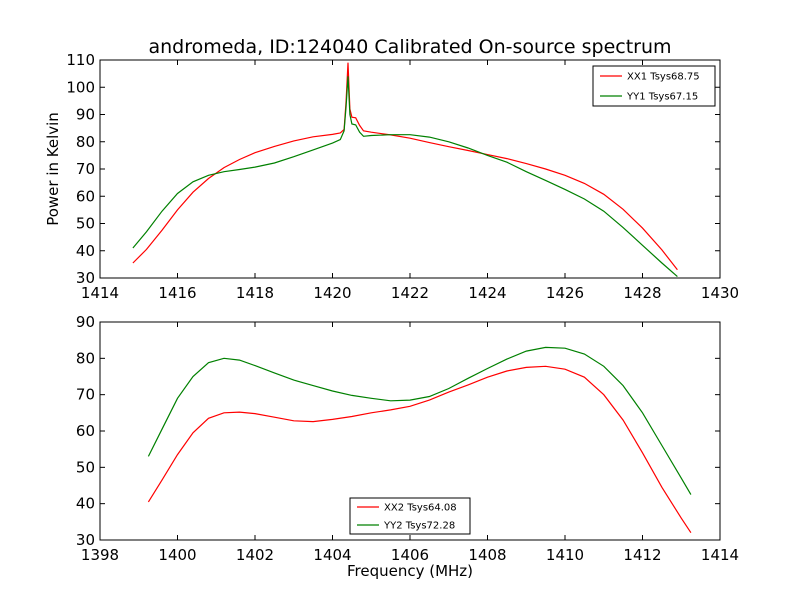 Image resolution: width=800 pixels, height=600 pixels. I want to click on x-tick-label: 1428, so click(642, 293).